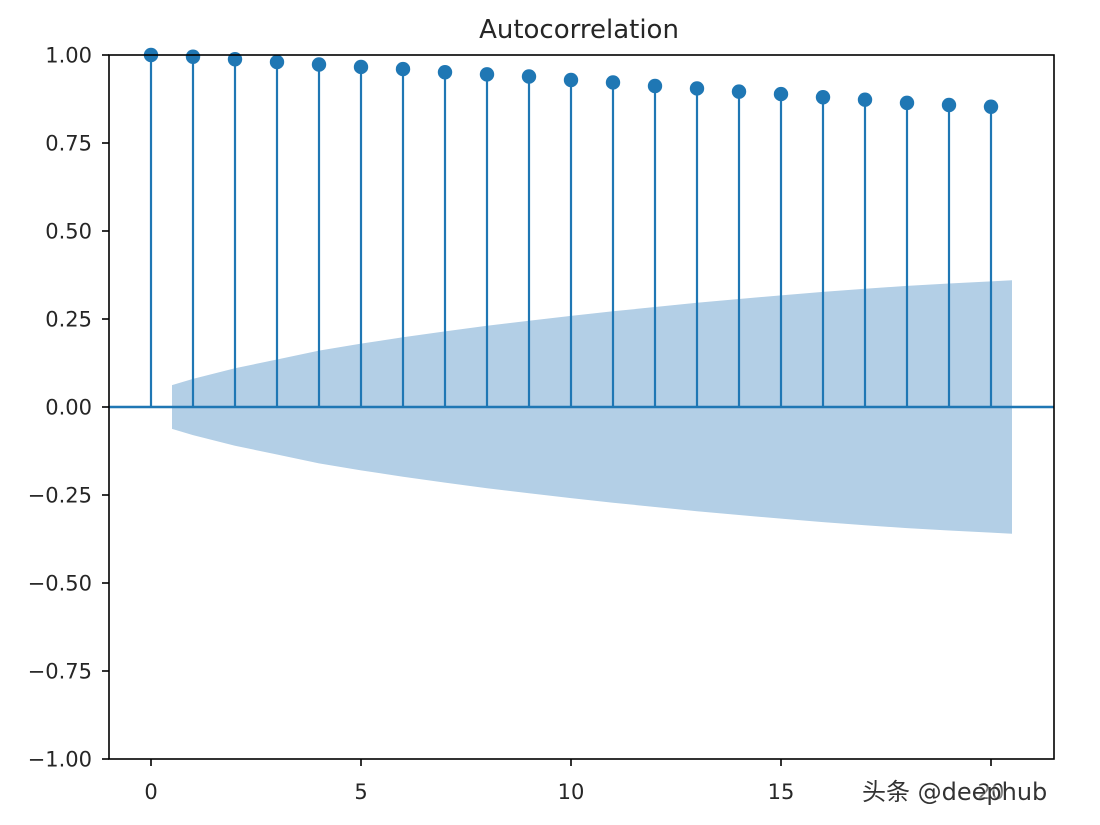 This screenshot has width=1100, height=825. What do you see at coordinates (781, 792) in the screenshot?
I see `x-tick-label: 15` at bounding box center [781, 792].